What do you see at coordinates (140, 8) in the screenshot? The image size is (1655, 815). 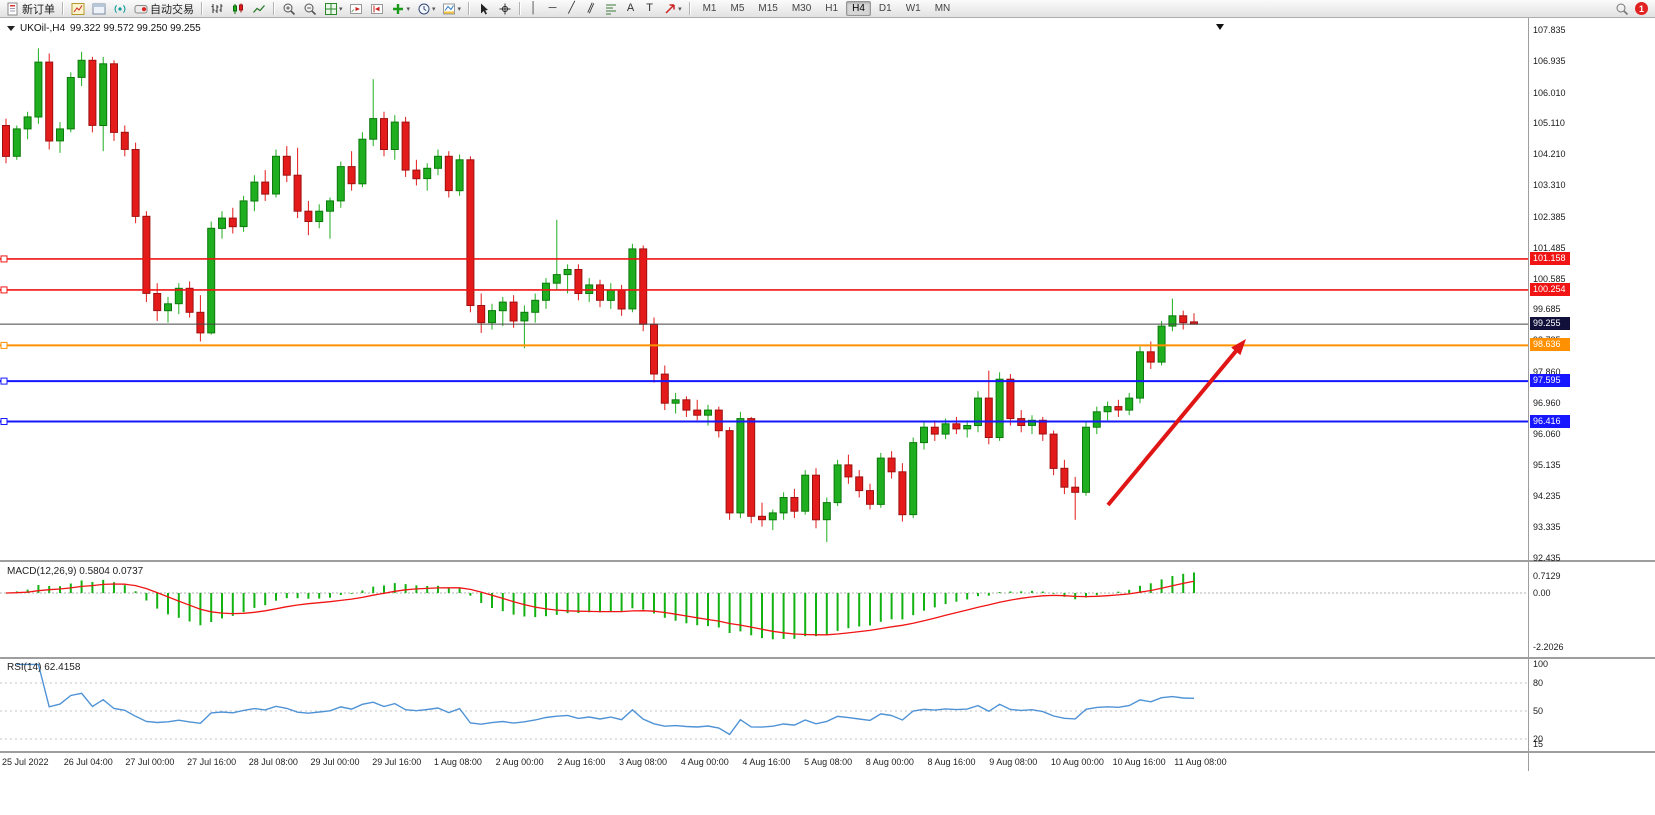 I see `autotrading-icon` at bounding box center [140, 8].